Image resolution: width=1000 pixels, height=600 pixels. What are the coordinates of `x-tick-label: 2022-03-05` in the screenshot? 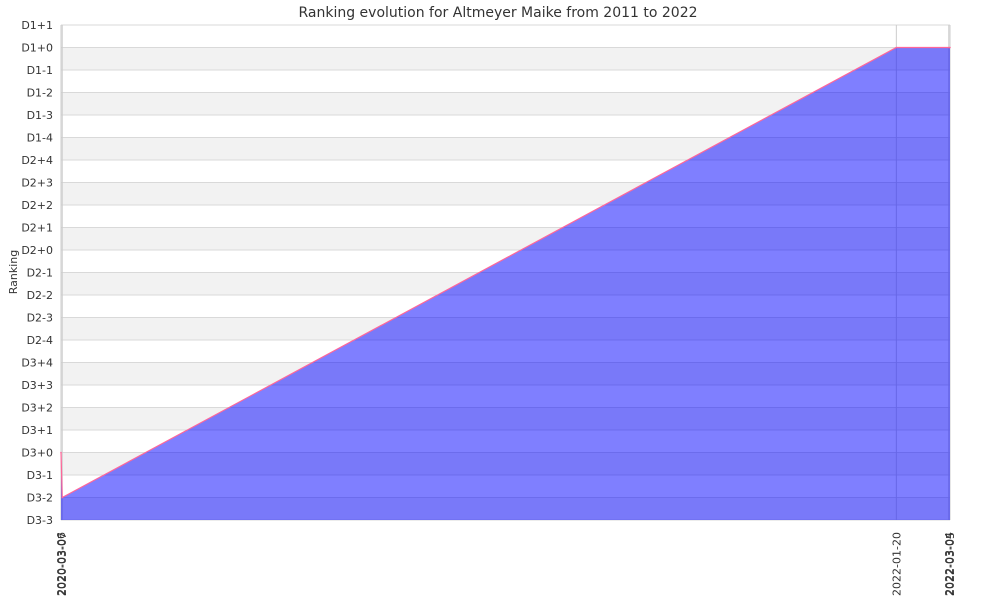 It's located at (950, 564).